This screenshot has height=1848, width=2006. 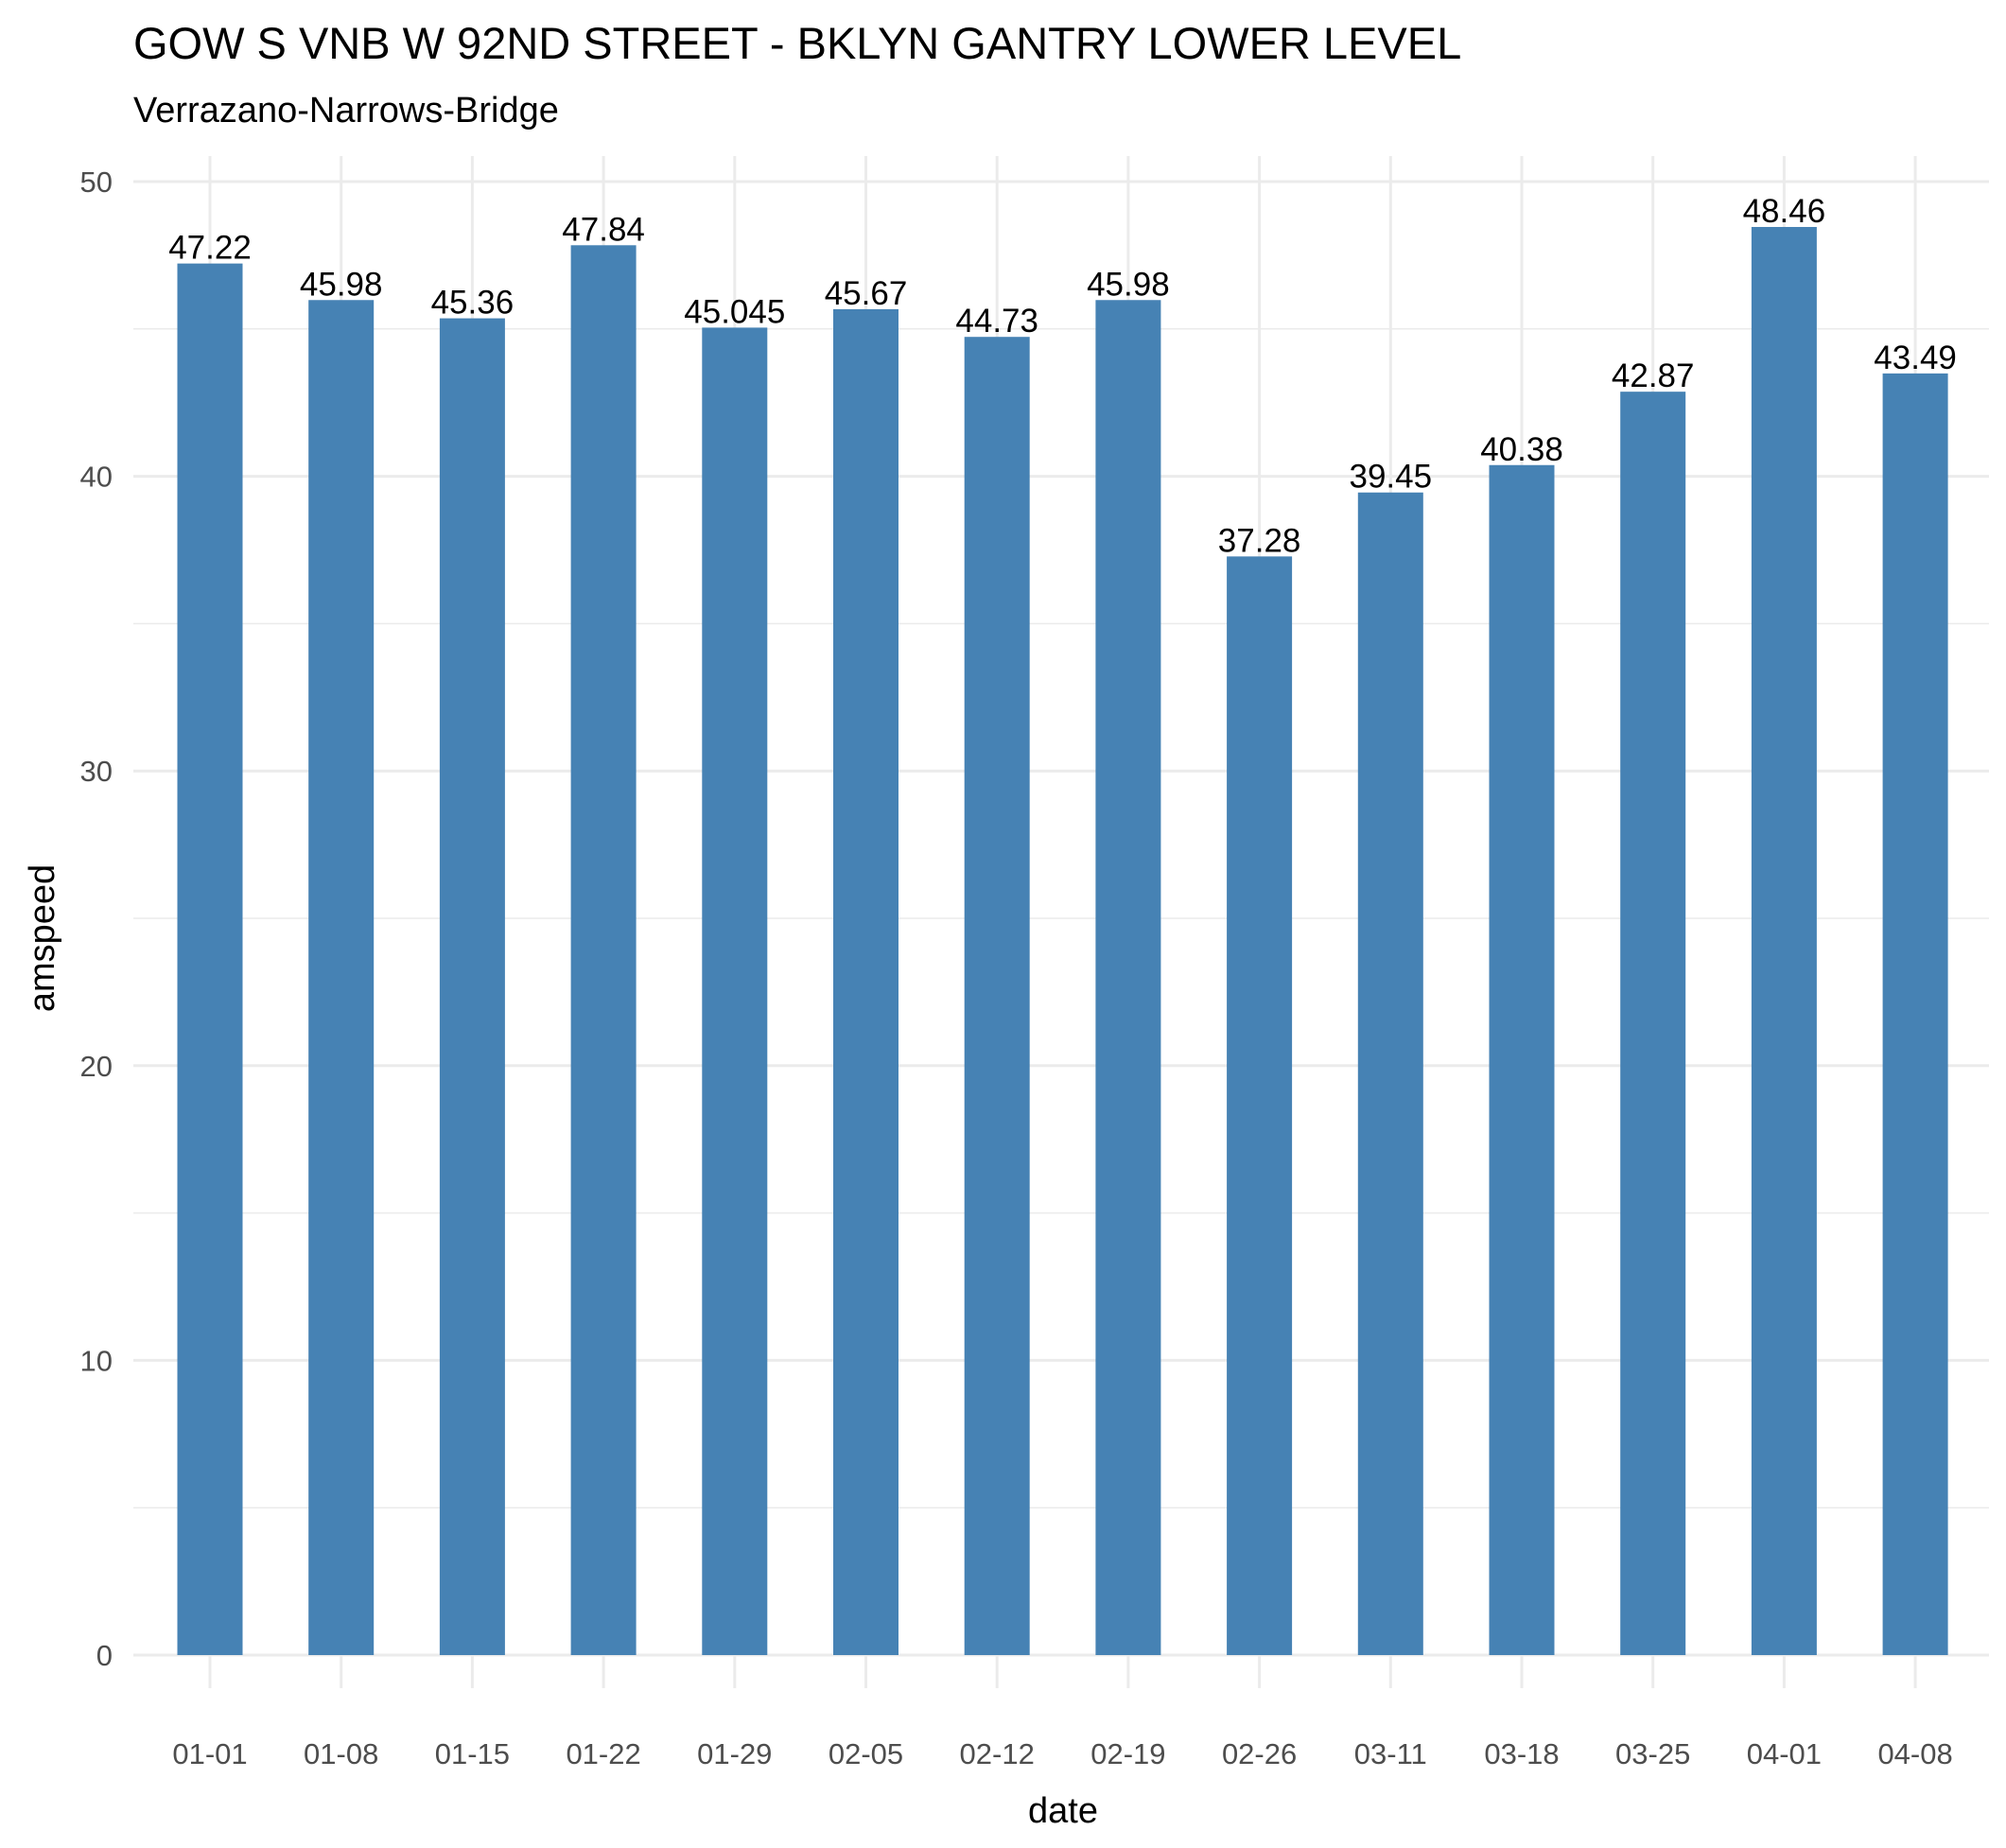 I want to click on y-axis-title: amspeed, so click(x=42, y=938).